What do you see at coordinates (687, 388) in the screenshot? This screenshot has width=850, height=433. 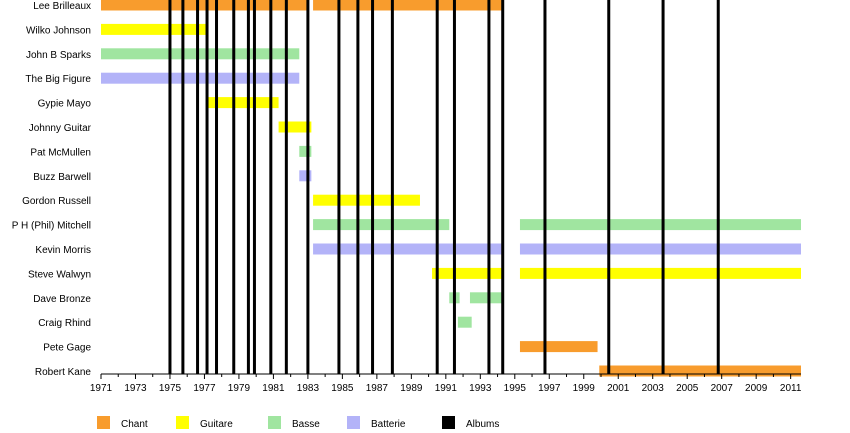 I see `x-tick-label: 2005` at bounding box center [687, 388].